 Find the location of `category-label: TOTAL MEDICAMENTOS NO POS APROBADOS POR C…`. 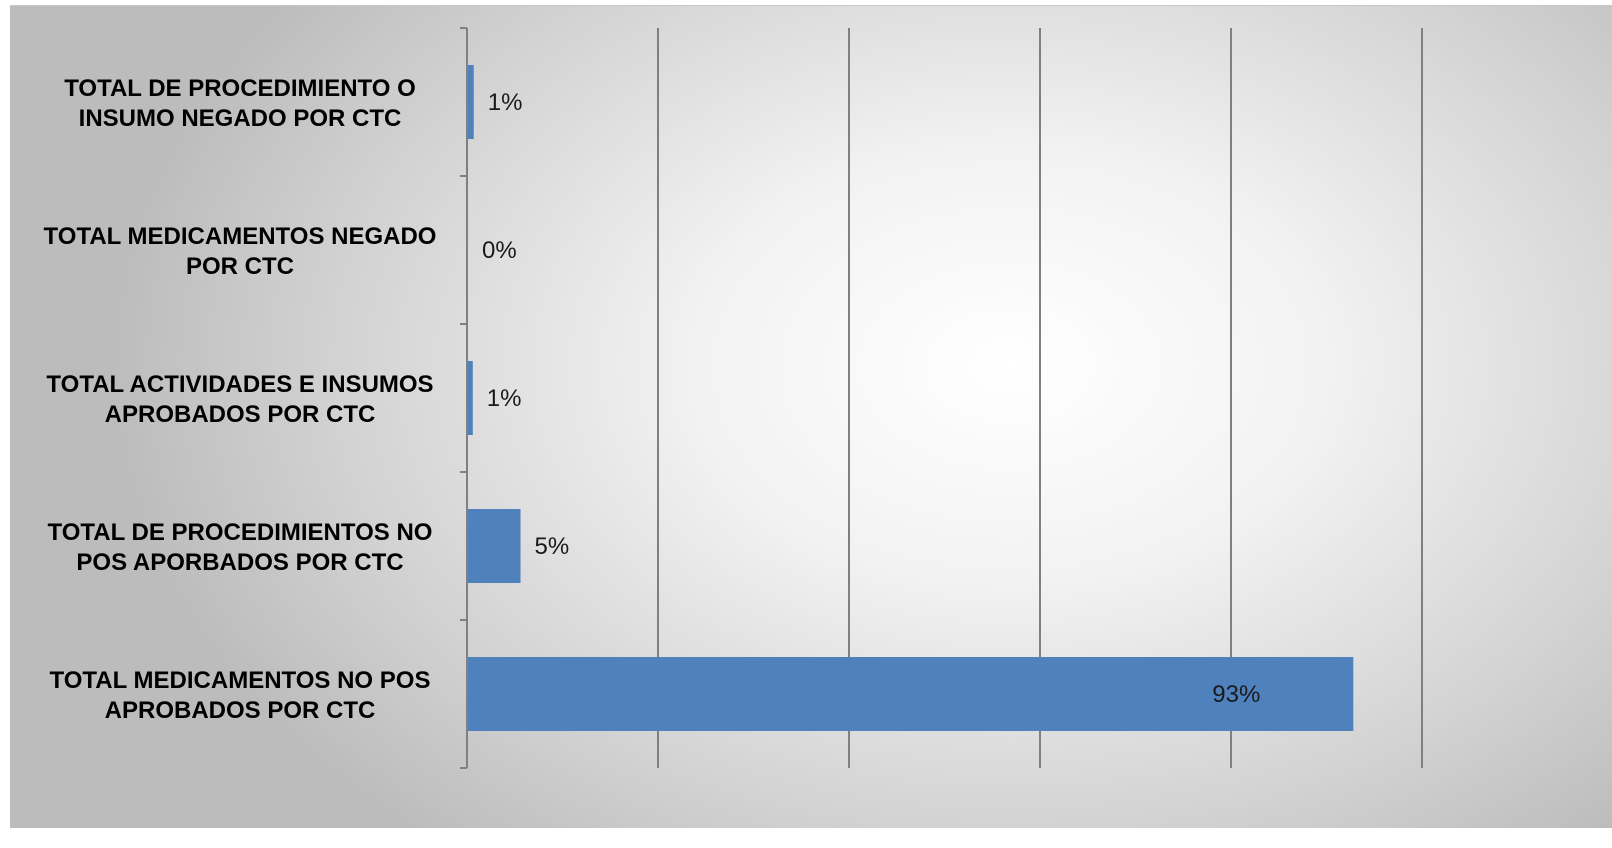

category-label: TOTAL MEDICAMENTOS NO POS APROBADOS POR C… is located at coordinates (240, 695).